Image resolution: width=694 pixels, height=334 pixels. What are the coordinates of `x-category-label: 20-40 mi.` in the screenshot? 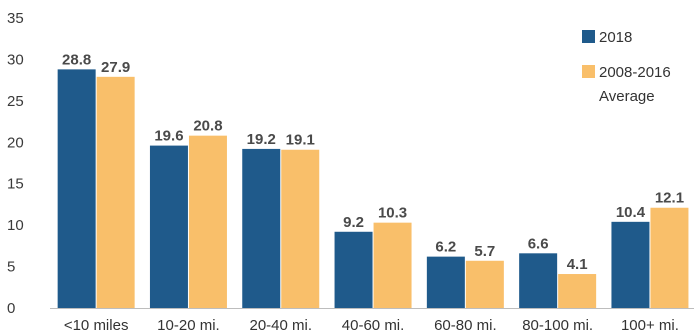 It's located at (280, 325).